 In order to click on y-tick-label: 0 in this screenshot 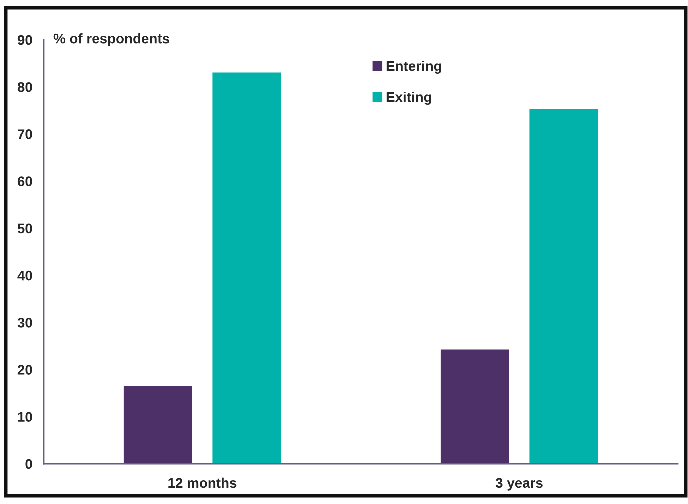, I will do `click(29, 464)`.